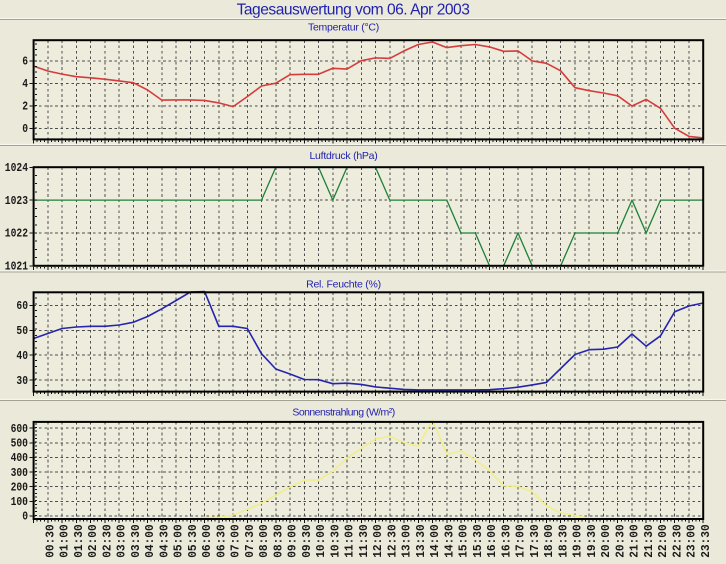  What do you see at coordinates (264, 541) in the screenshot?
I see `svg-text: 08:00` at bounding box center [264, 541].